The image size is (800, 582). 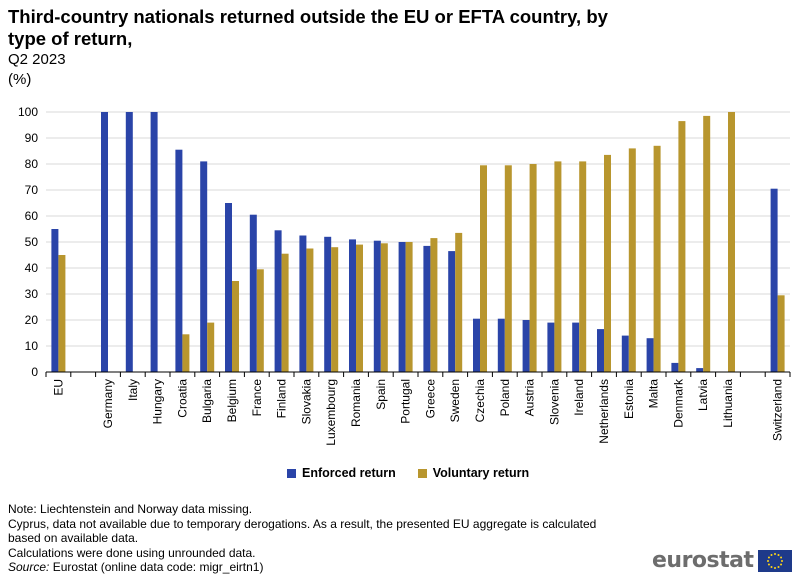 I want to click on x-tick-label: Austria, so click(x=530, y=398).